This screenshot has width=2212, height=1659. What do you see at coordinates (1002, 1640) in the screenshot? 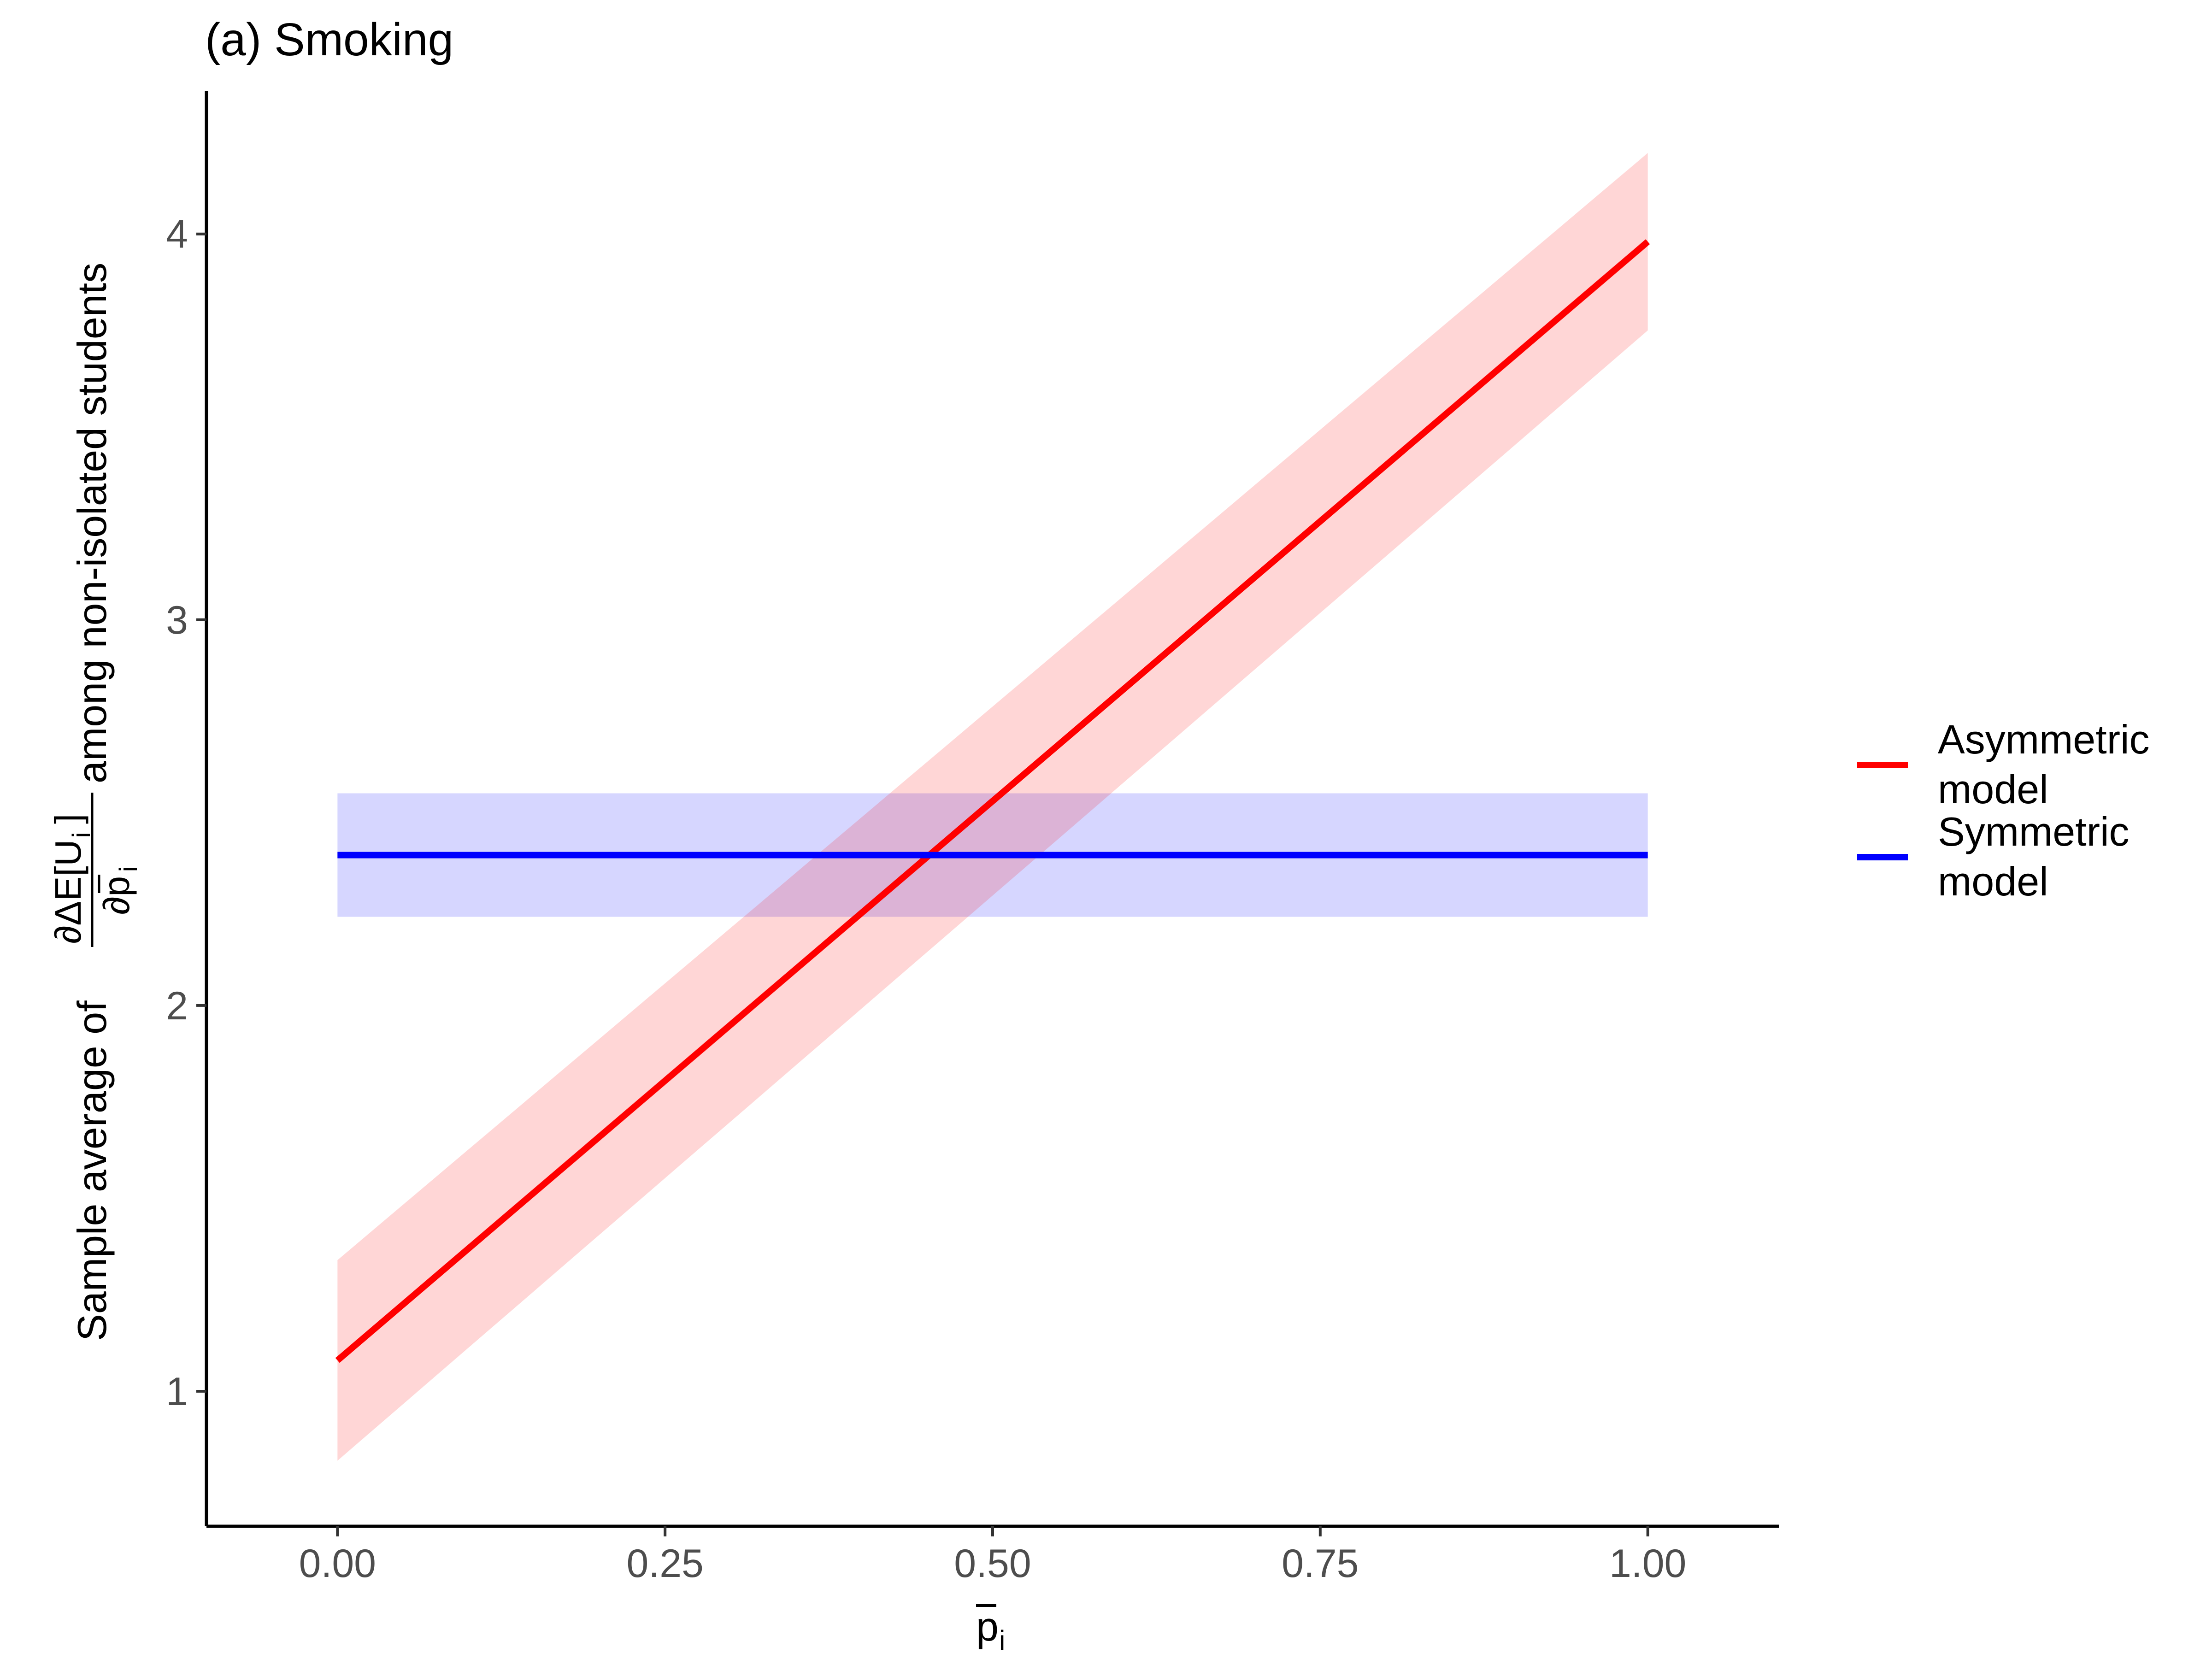
I see `x-axis-title-subscript: i` at bounding box center [1002, 1640].